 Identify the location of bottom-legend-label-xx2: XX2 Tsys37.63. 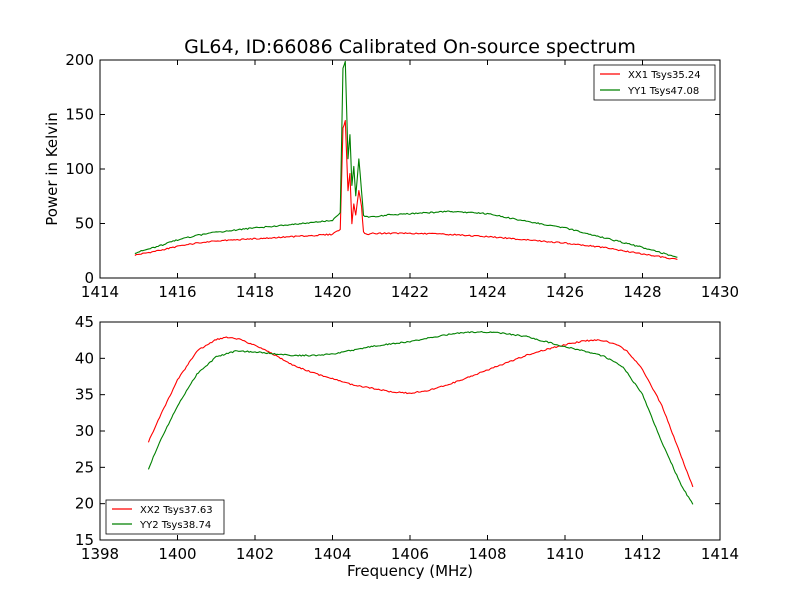
(176, 510).